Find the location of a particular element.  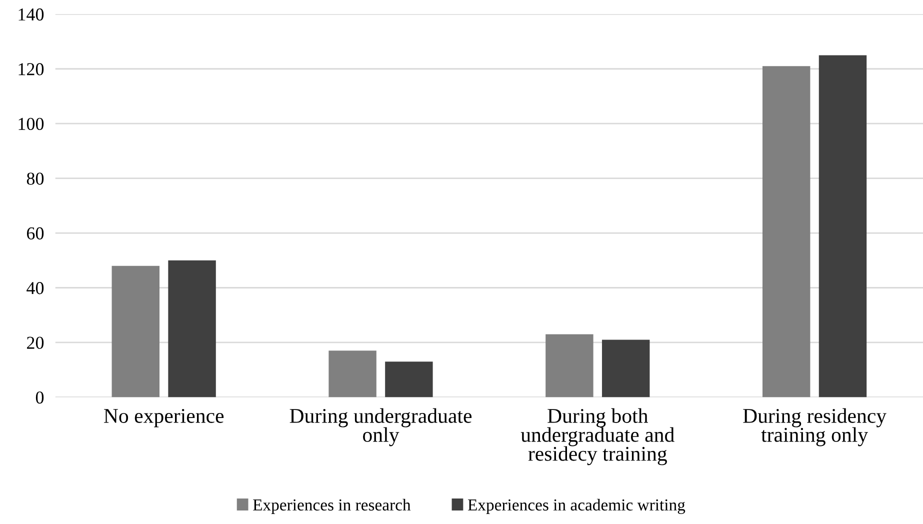

y-tick-label: 120 is located at coordinates (31, 69).